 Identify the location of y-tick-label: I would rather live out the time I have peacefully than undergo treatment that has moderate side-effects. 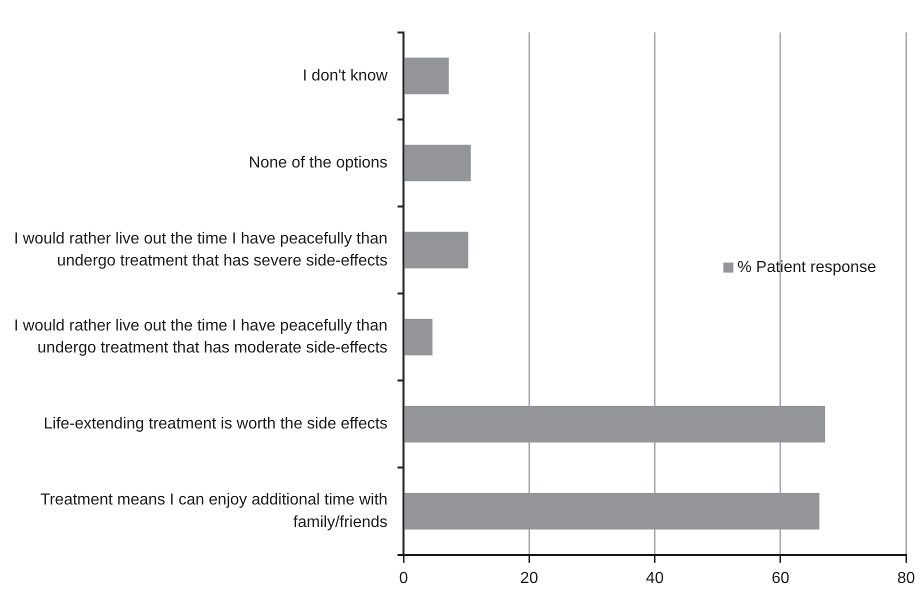
(201, 337).